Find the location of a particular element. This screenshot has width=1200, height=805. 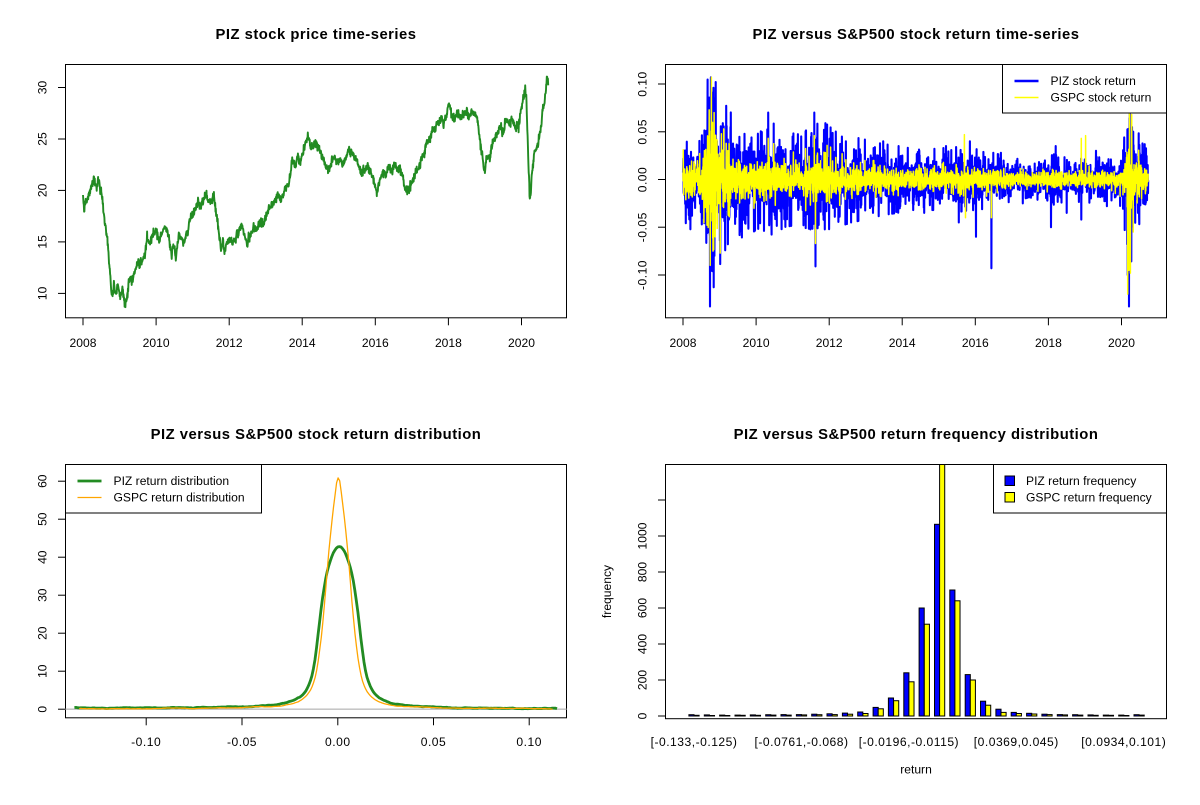

svg-text: 40 is located at coordinates (43, 557).